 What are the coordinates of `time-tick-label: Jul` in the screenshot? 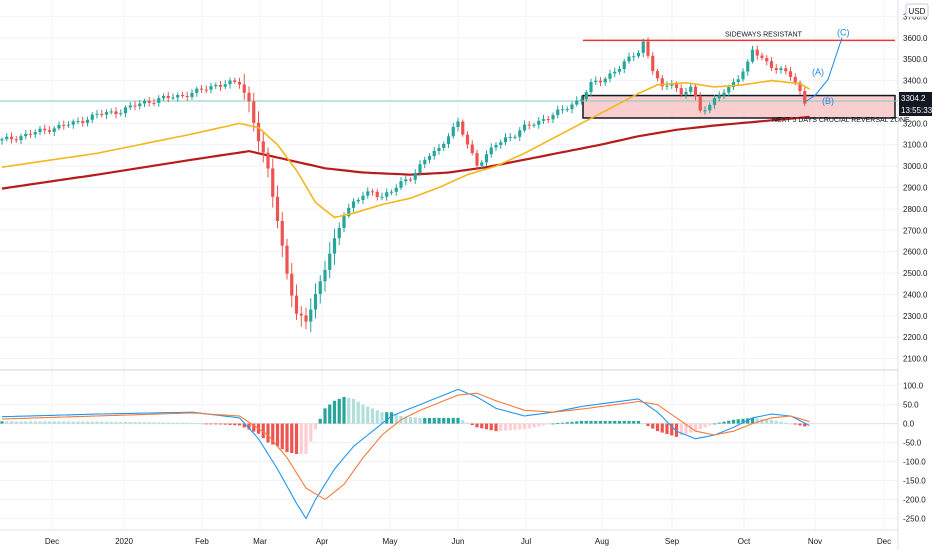 It's located at (526, 541).